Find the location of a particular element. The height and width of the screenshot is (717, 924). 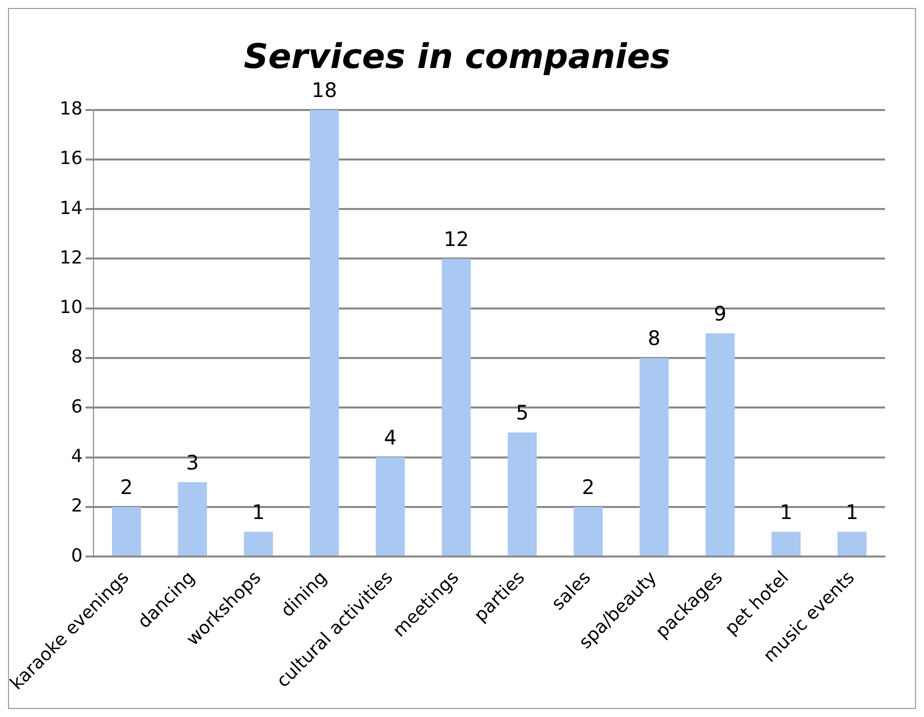

data-label: 12 is located at coordinates (457, 238).